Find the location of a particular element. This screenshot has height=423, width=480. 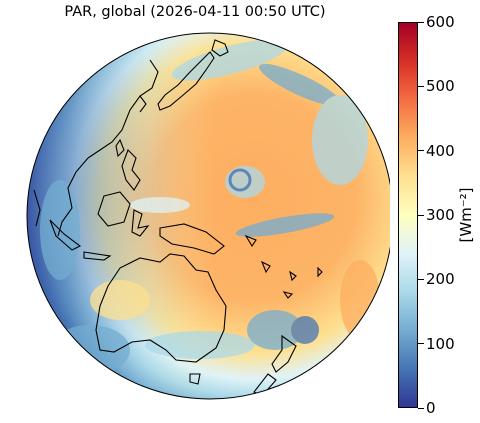

colorbar-tick-label: 600 is located at coordinates (440, 22).